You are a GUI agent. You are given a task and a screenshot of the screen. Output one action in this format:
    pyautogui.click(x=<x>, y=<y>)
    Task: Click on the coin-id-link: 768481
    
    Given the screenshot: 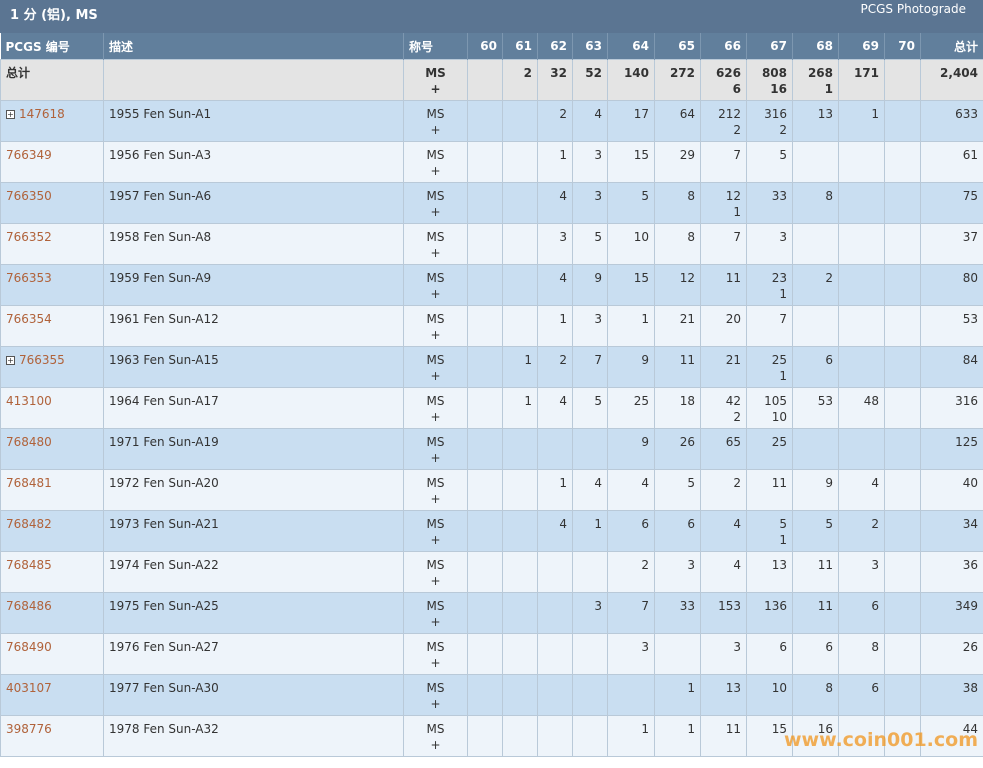 What is the action you would take?
    pyautogui.click(x=29, y=483)
    